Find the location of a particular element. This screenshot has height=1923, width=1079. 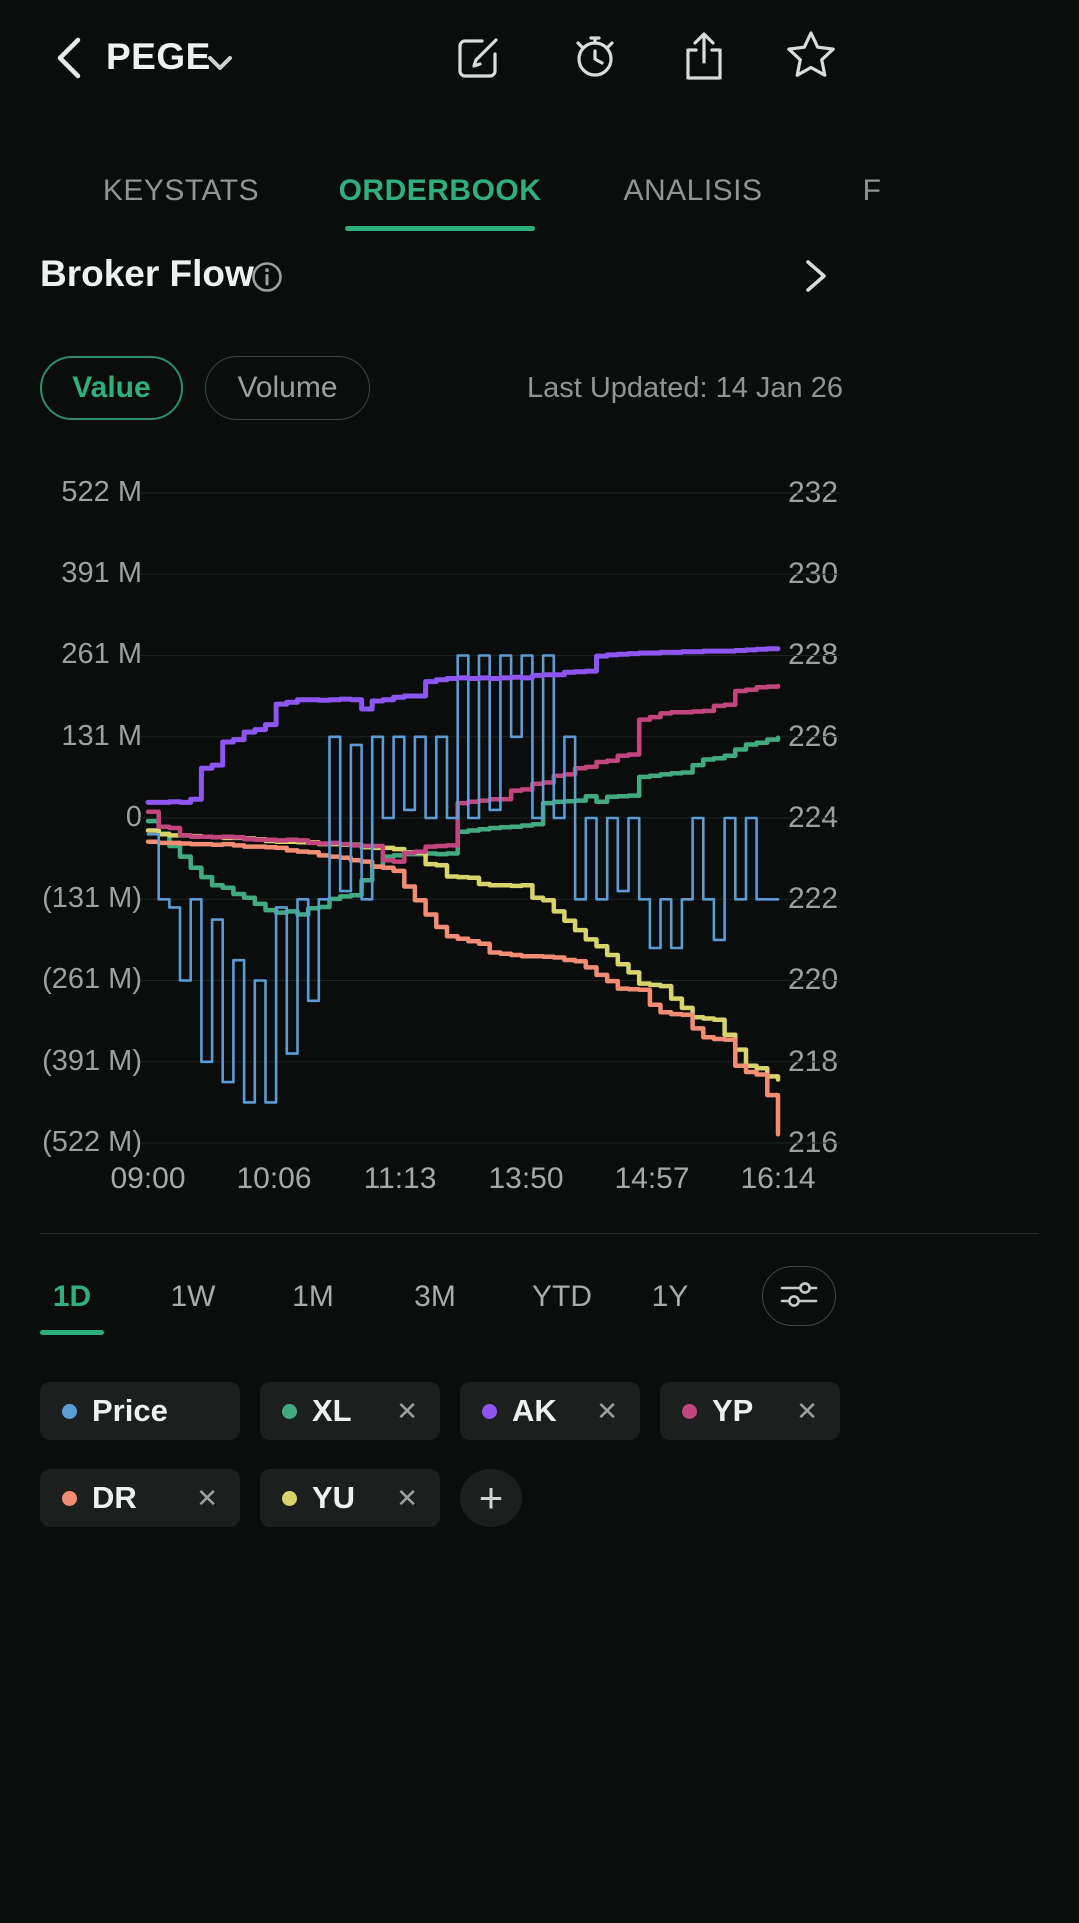

y-axis-left-label: (391 M) is located at coordinates (92, 1061).